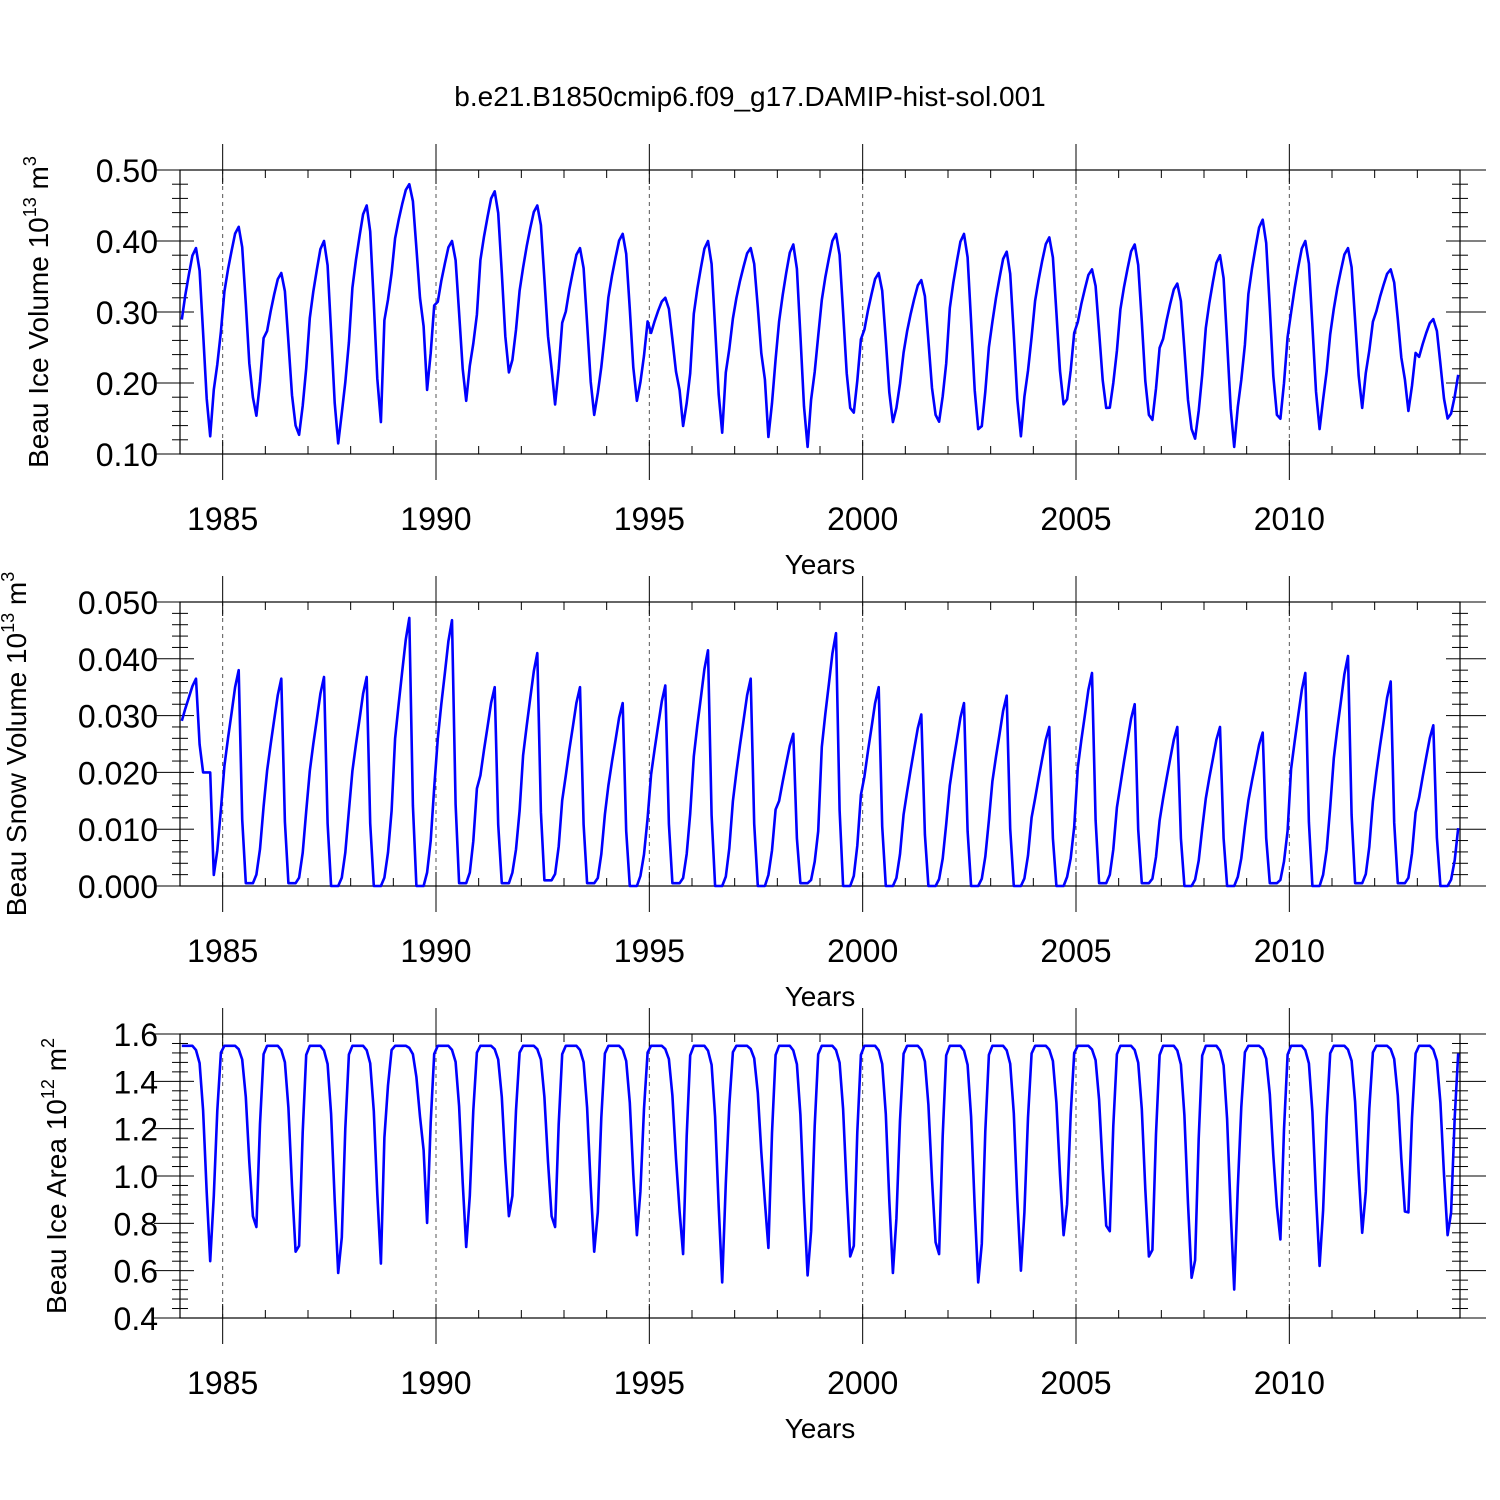 The width and height of the screenshot is (1500, 1500). What do you see at coordinates (136, 1319) in the screenshot?
I see `y-tick-label: 0.4` at bounding box center [136, 1319].